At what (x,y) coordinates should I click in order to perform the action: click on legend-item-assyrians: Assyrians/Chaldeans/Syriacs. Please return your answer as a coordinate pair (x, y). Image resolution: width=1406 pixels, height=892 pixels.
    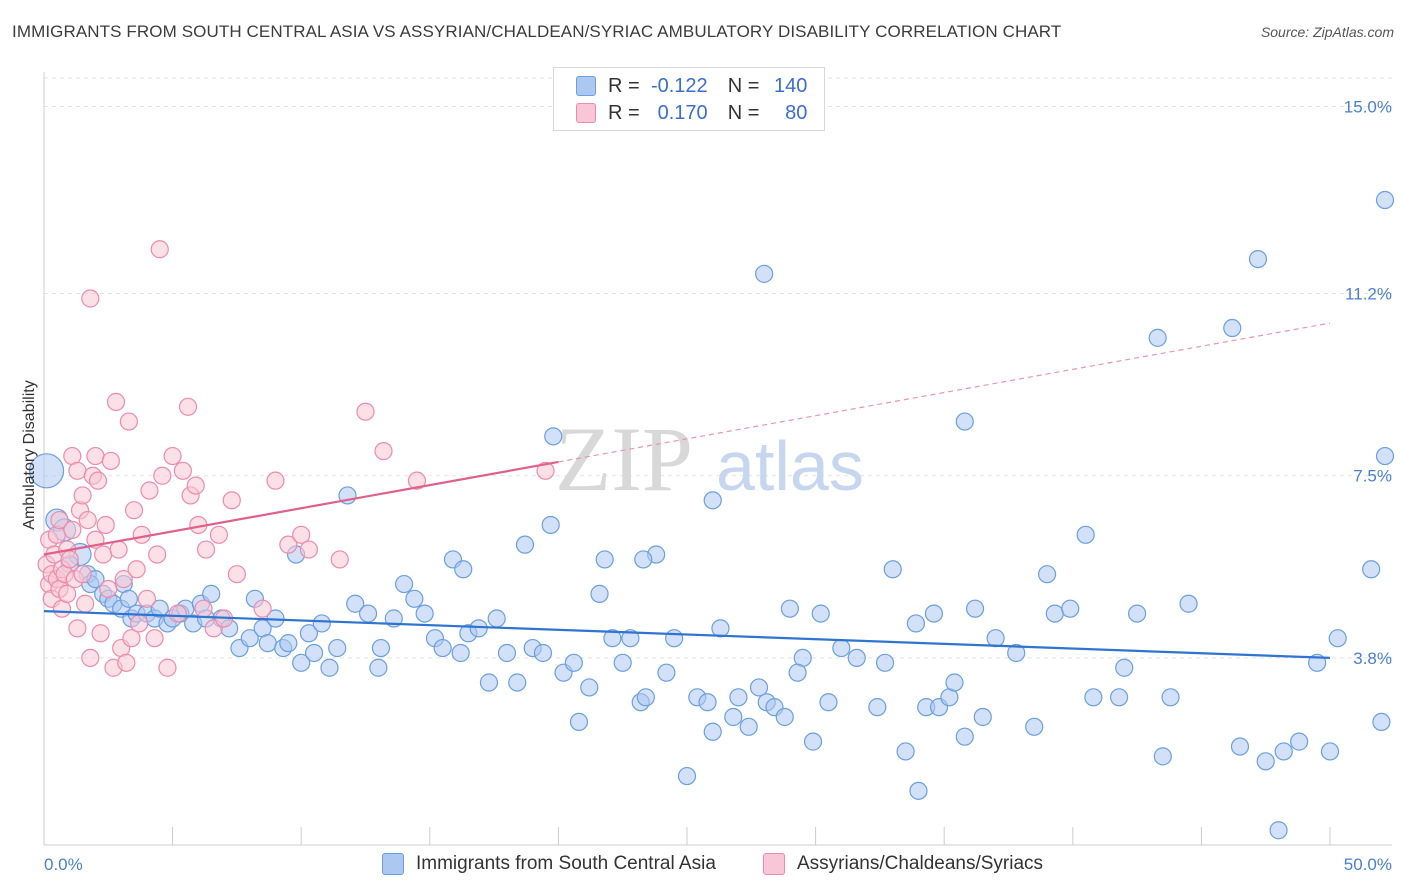
    Looking at the image, I should click on (903, 864).